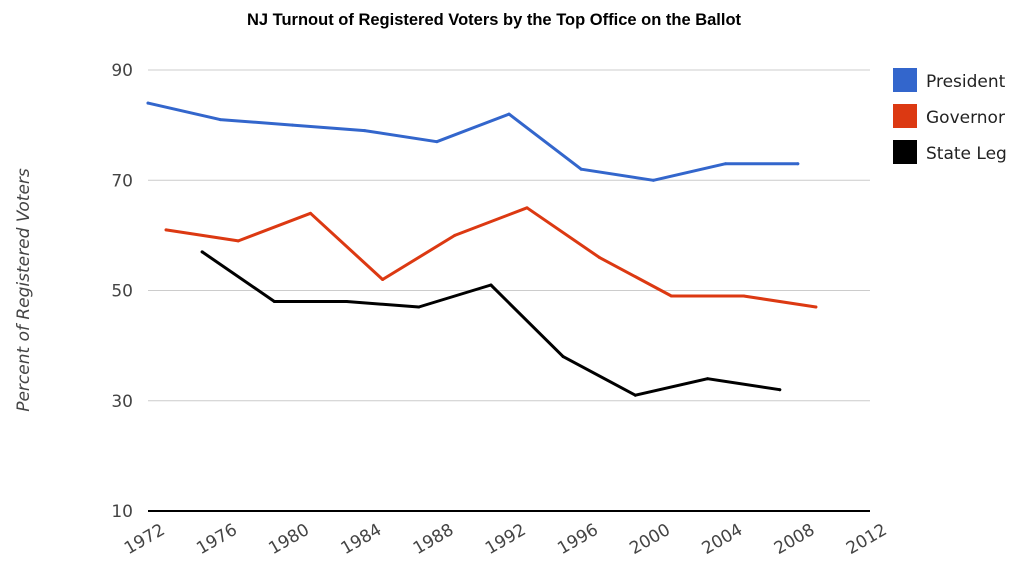 This screenshot has height=572, width=1034. I want to click on y-tick-label: 50, so click(122, 292).